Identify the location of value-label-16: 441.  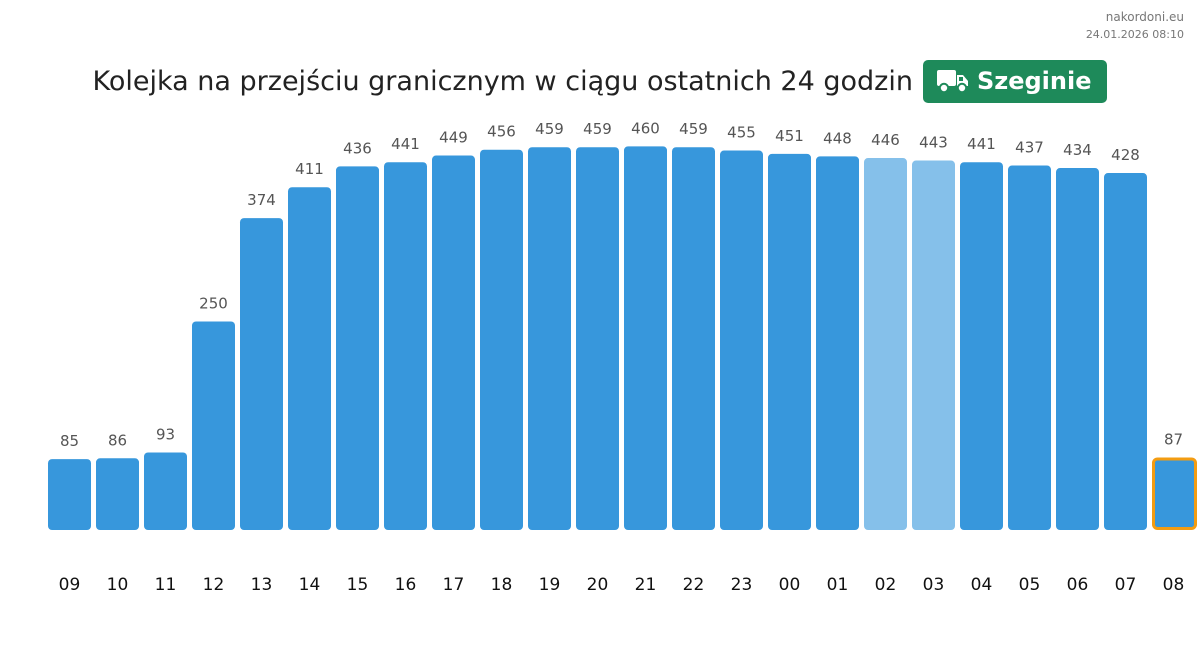
(405, 144).